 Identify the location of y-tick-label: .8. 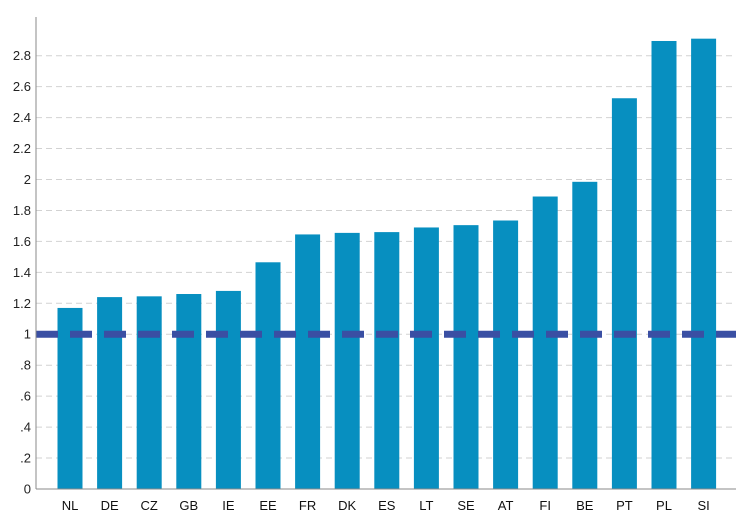
(25, 365).